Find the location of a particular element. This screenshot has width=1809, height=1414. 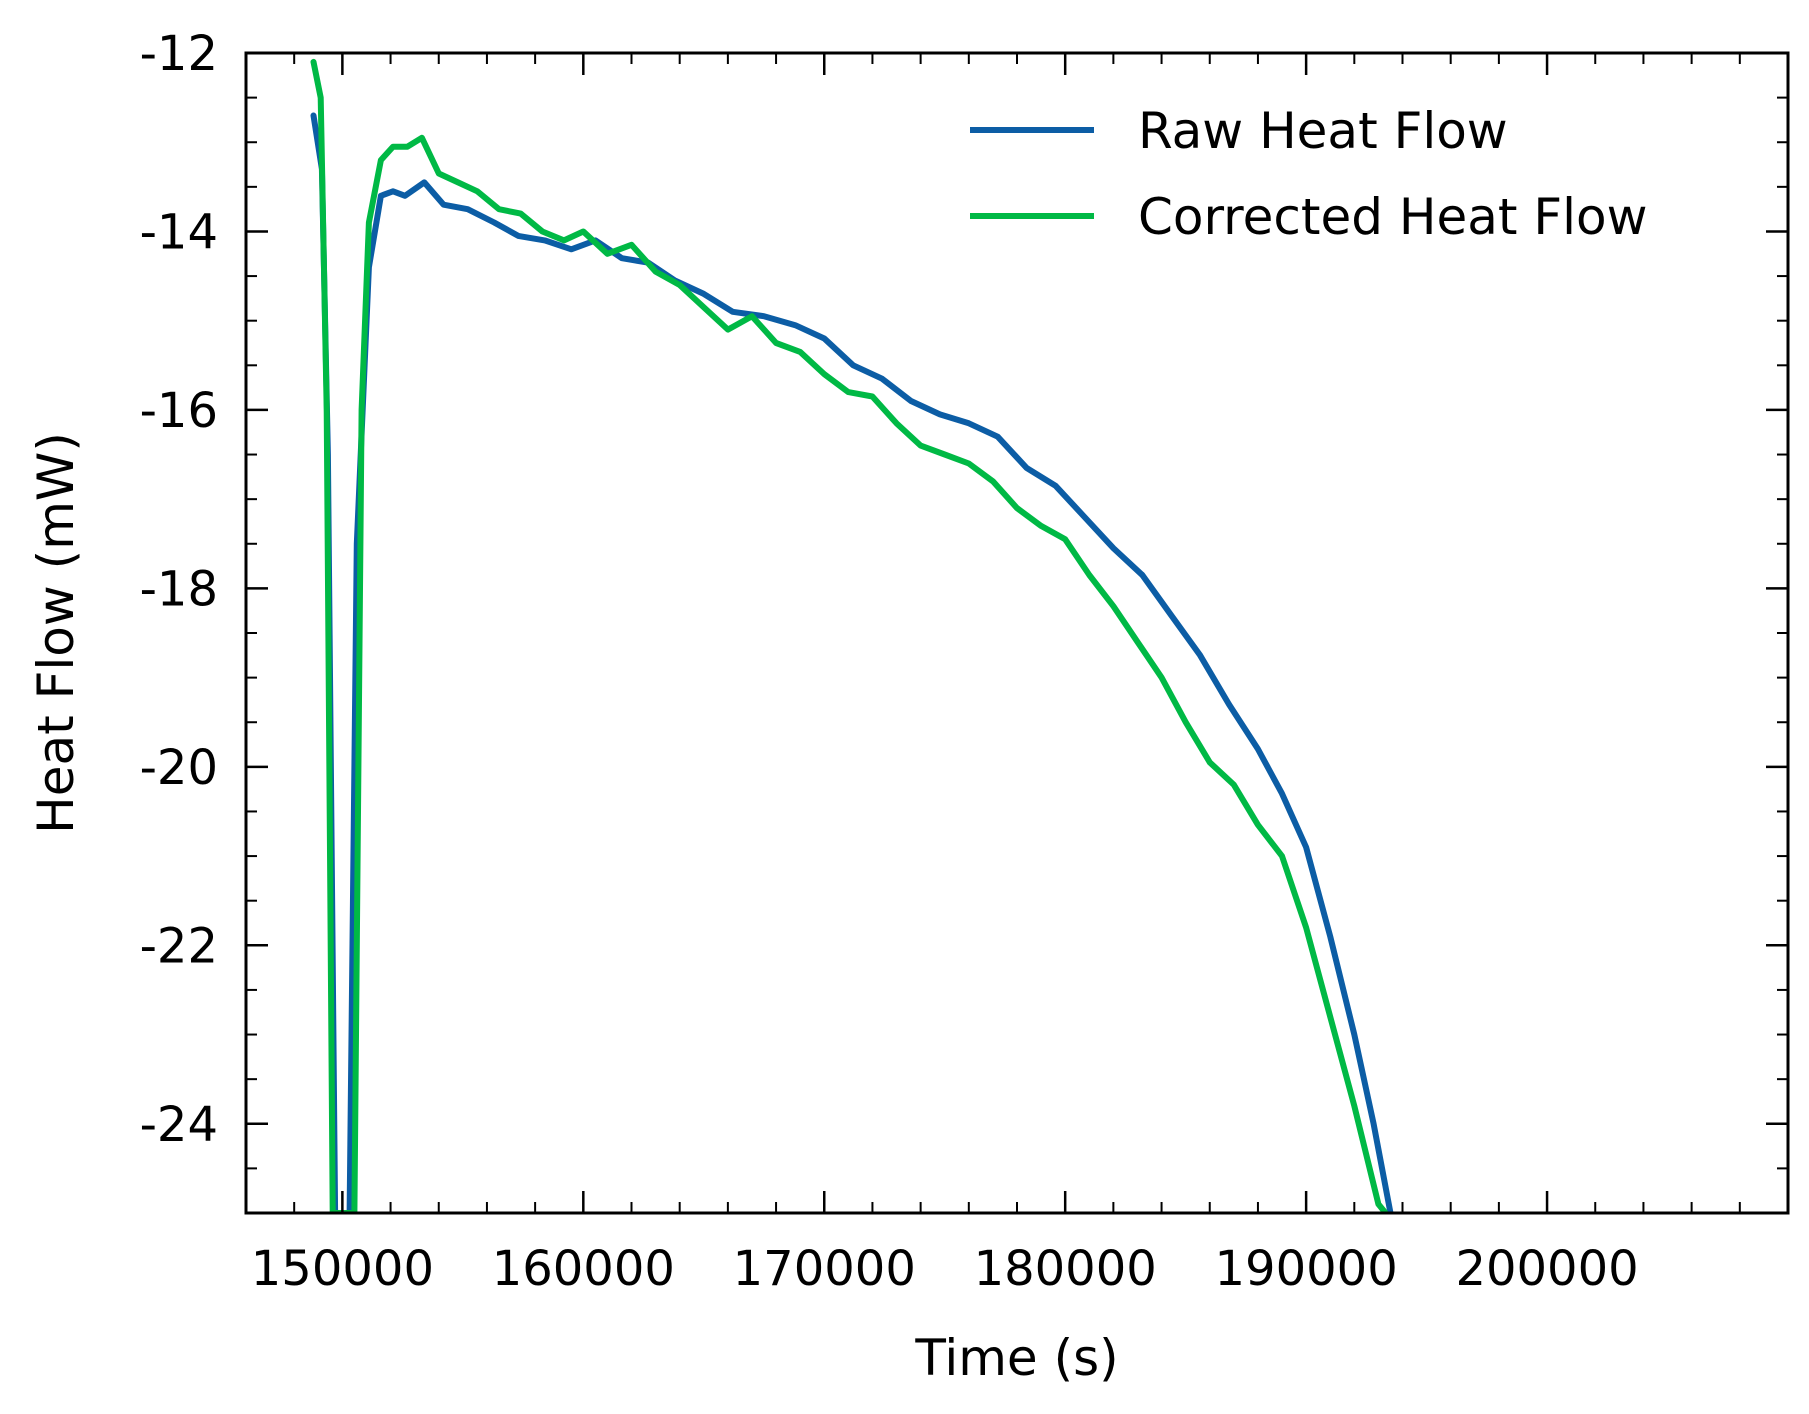

y-axis-label: Heat Flow (mW) is located at coordinates (56, 633).